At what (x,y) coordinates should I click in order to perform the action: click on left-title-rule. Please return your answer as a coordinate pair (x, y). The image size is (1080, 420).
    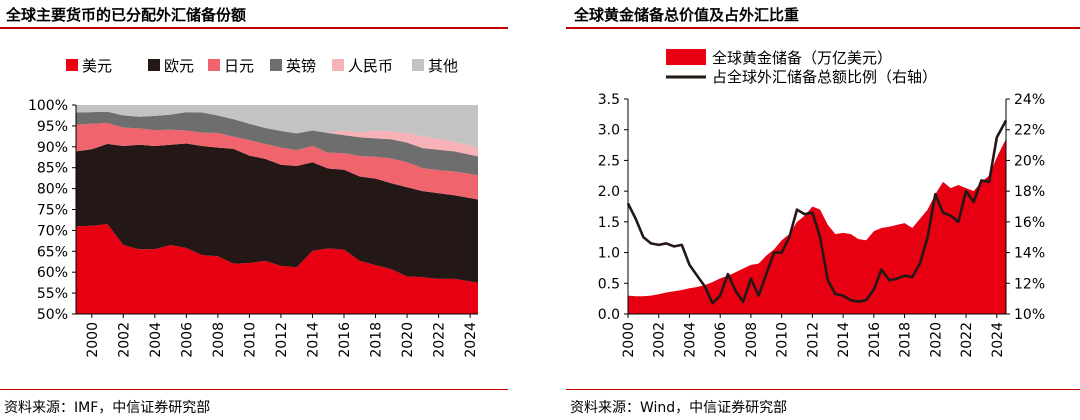
    Looking at the image, I should click on (254, 28).